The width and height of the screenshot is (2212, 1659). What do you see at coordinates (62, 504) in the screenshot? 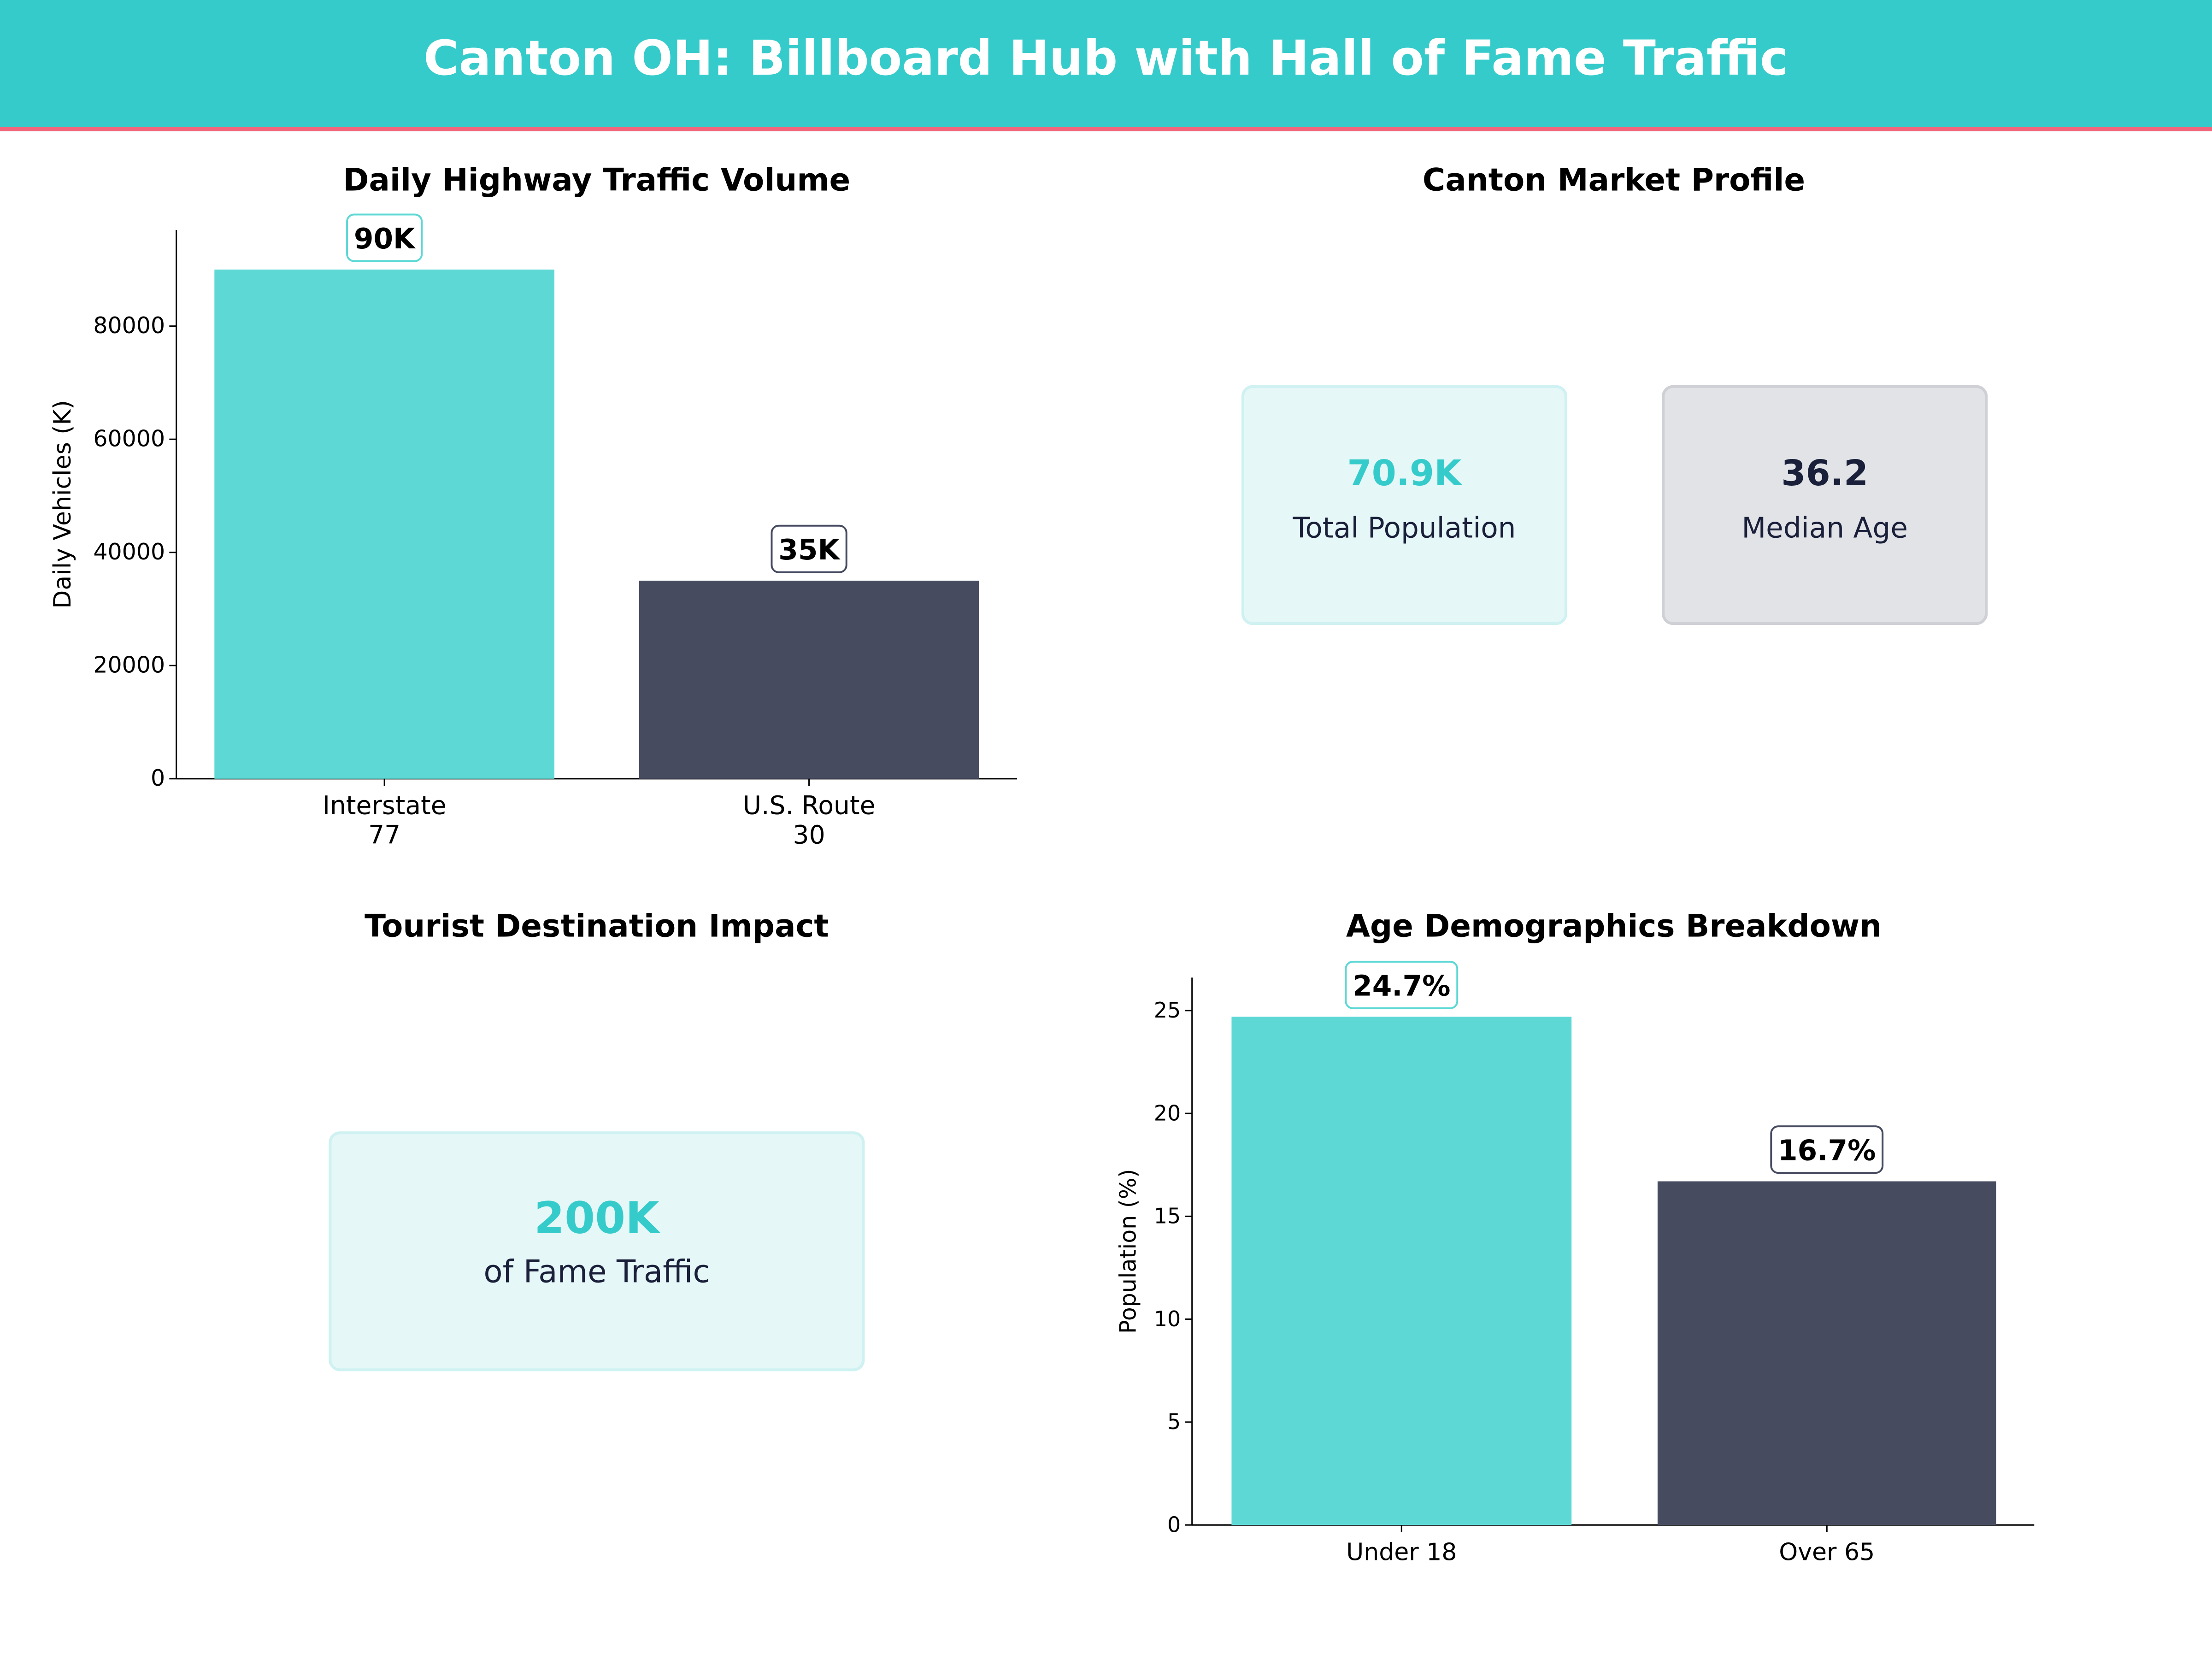
I see `y-axis-label: Daily Vehicles (K)` at bounding box center [62, 504].